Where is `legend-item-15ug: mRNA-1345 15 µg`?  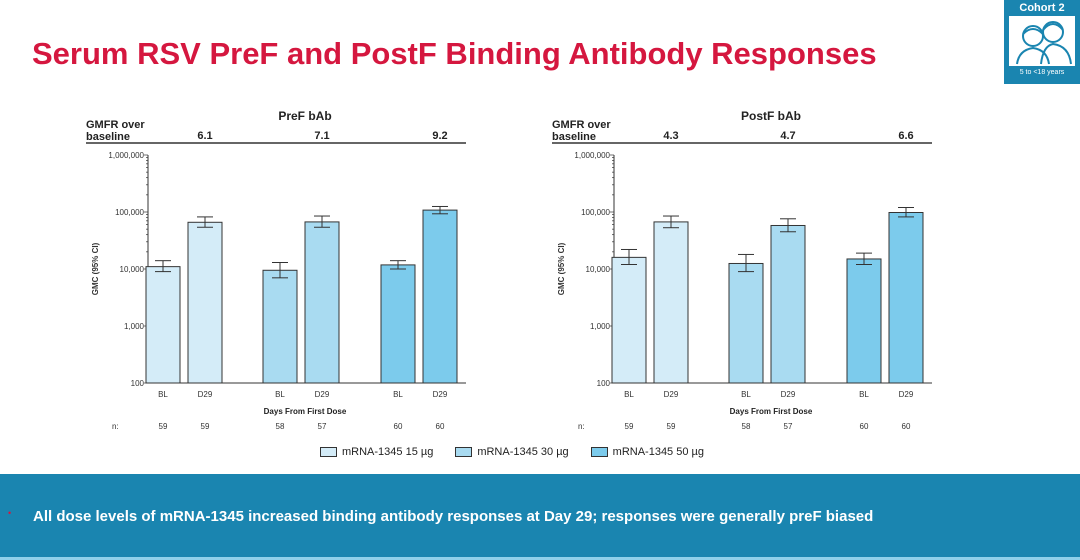
legend-item-15ug: mRNA-1345 15 µg is located at coordinates (376, 452).